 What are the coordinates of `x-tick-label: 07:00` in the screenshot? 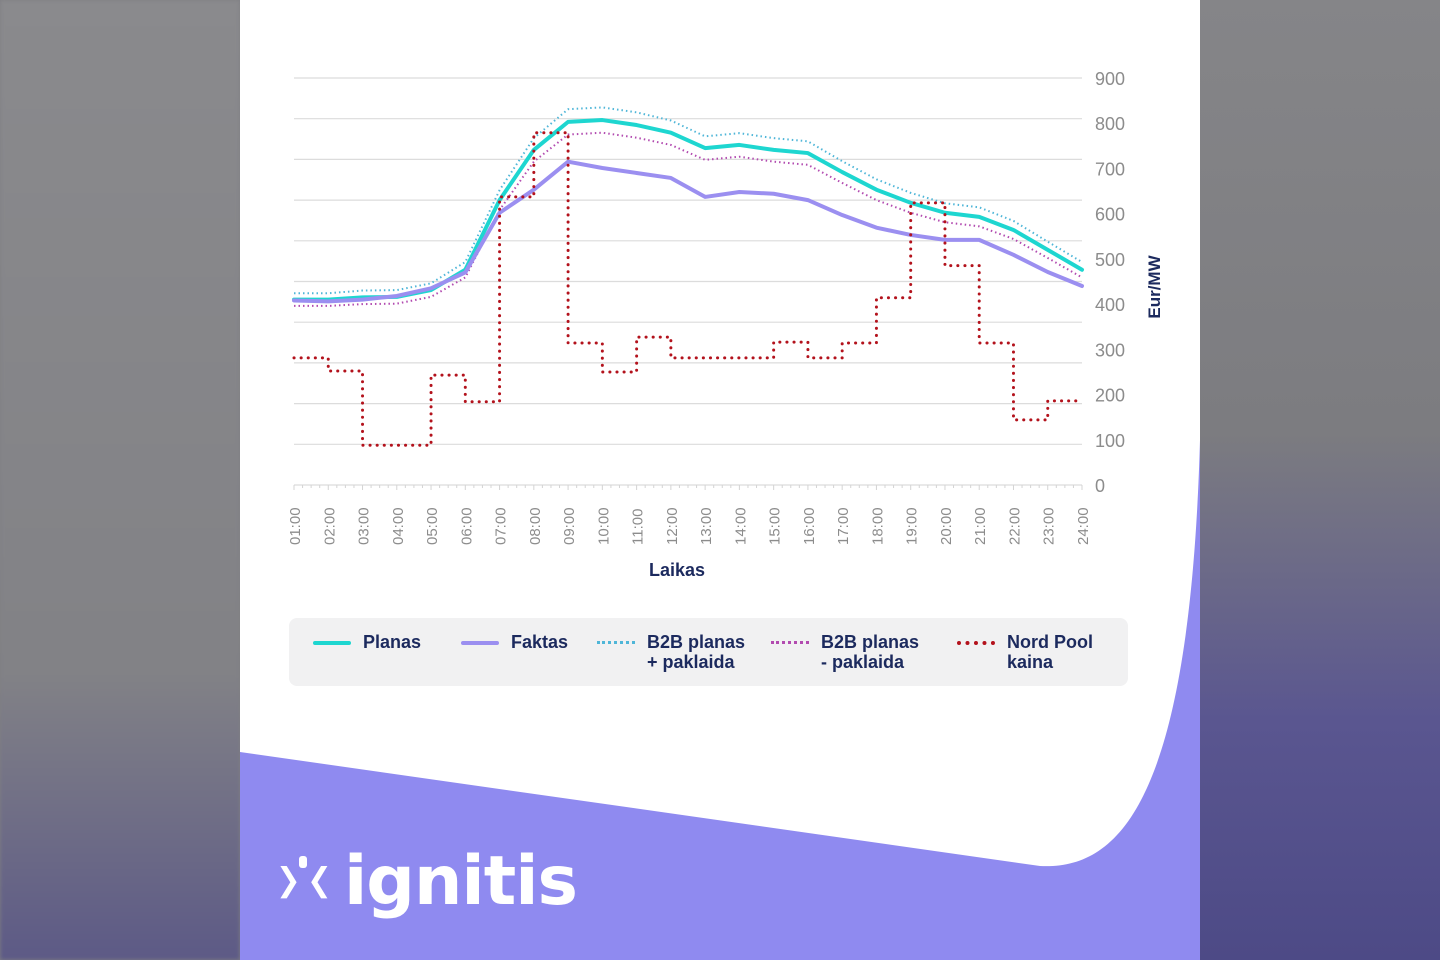 It's located at (501, 526).